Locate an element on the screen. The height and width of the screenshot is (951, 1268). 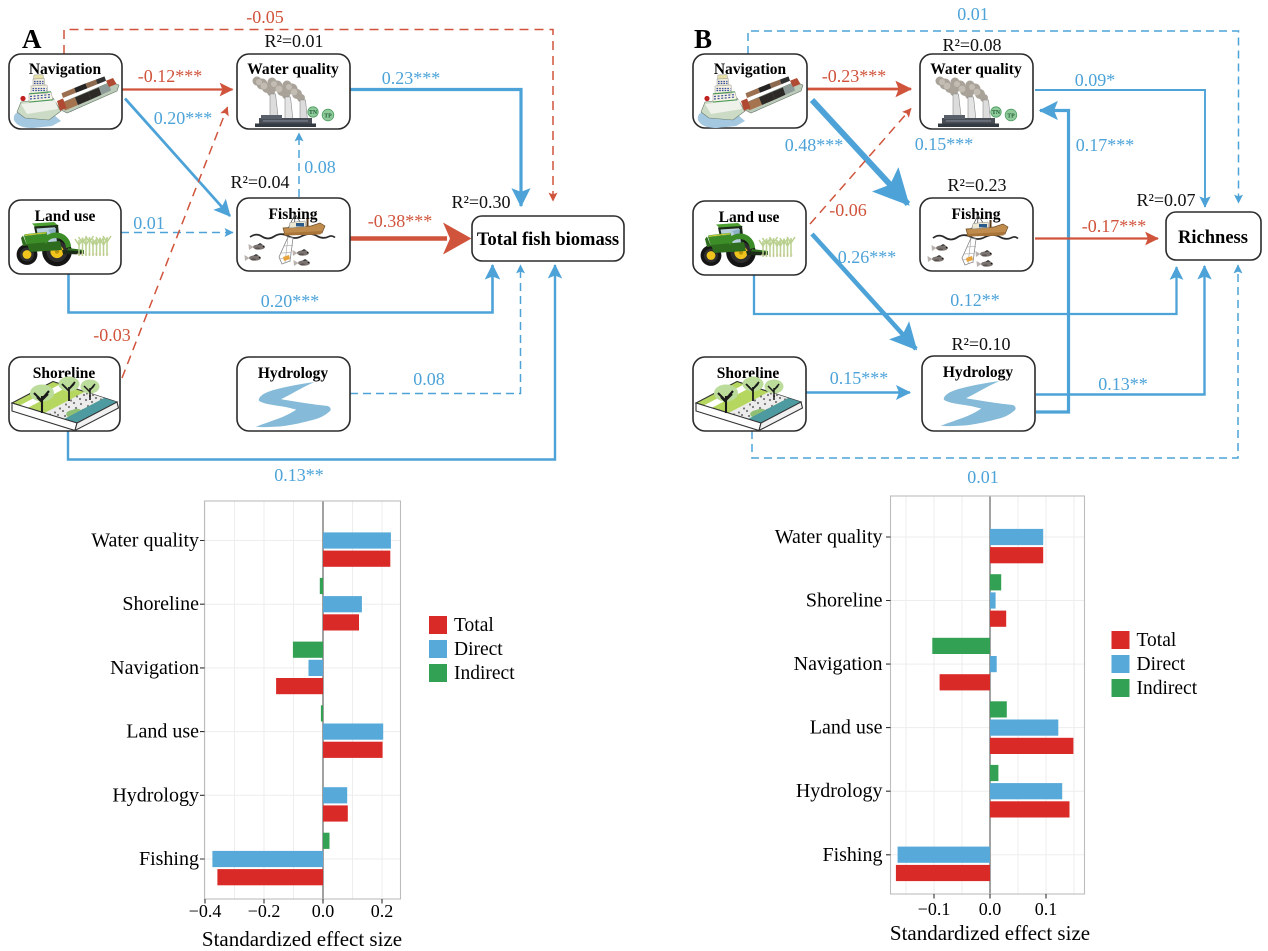
svg-text: 0.48*** is located at coordinates (814, 145).